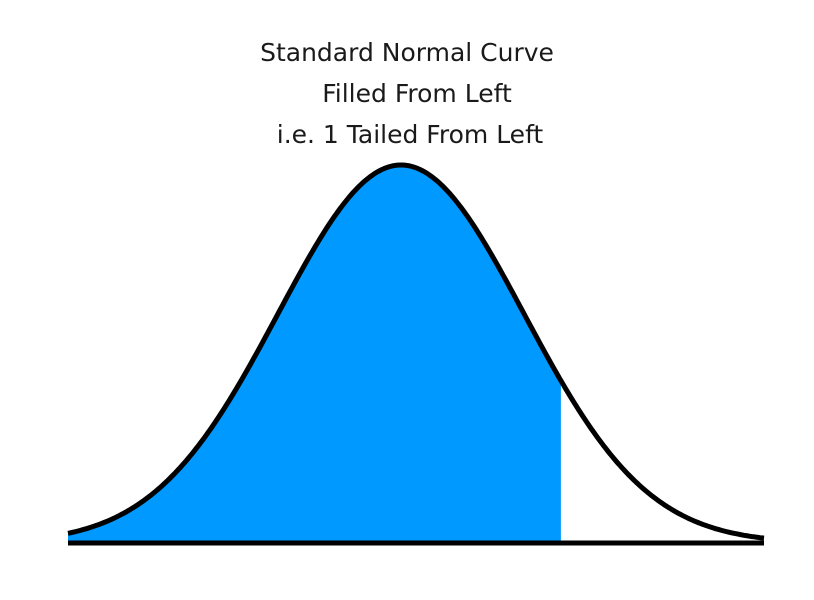  What do you see at coordinates (407, 52) in the screenshot?
I see `title-line-1: Standard Normal Curve` at bounding box center [407, 52].